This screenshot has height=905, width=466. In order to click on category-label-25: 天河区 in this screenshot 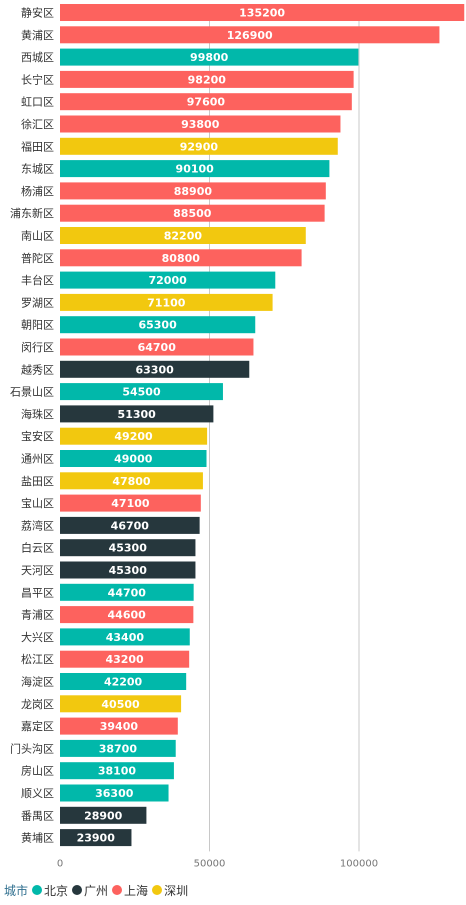, I will do `click(37, 570)`.